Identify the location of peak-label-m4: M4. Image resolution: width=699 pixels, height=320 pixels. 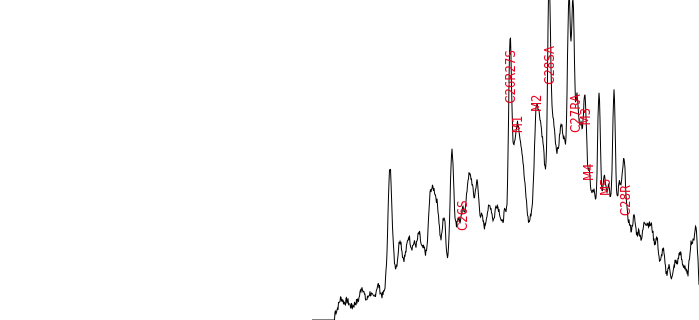
(589, 173).